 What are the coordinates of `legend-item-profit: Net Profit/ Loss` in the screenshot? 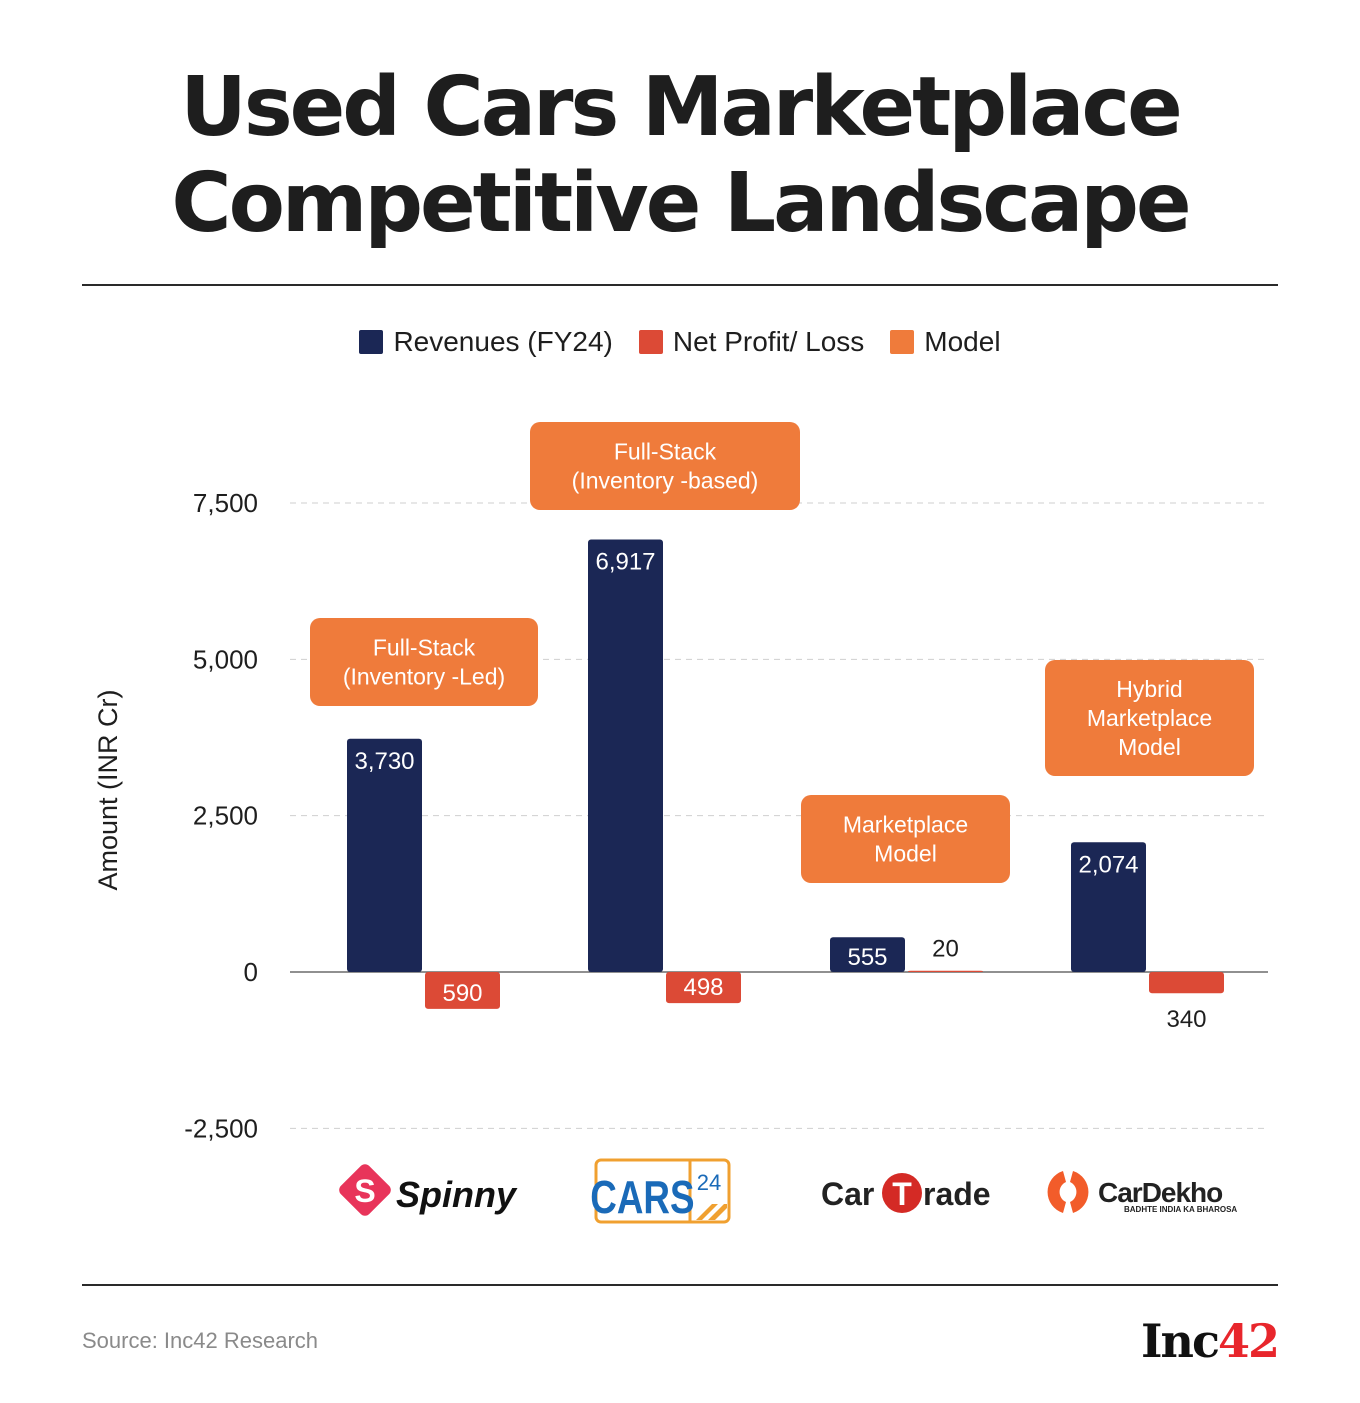 It's located at (751, 342).